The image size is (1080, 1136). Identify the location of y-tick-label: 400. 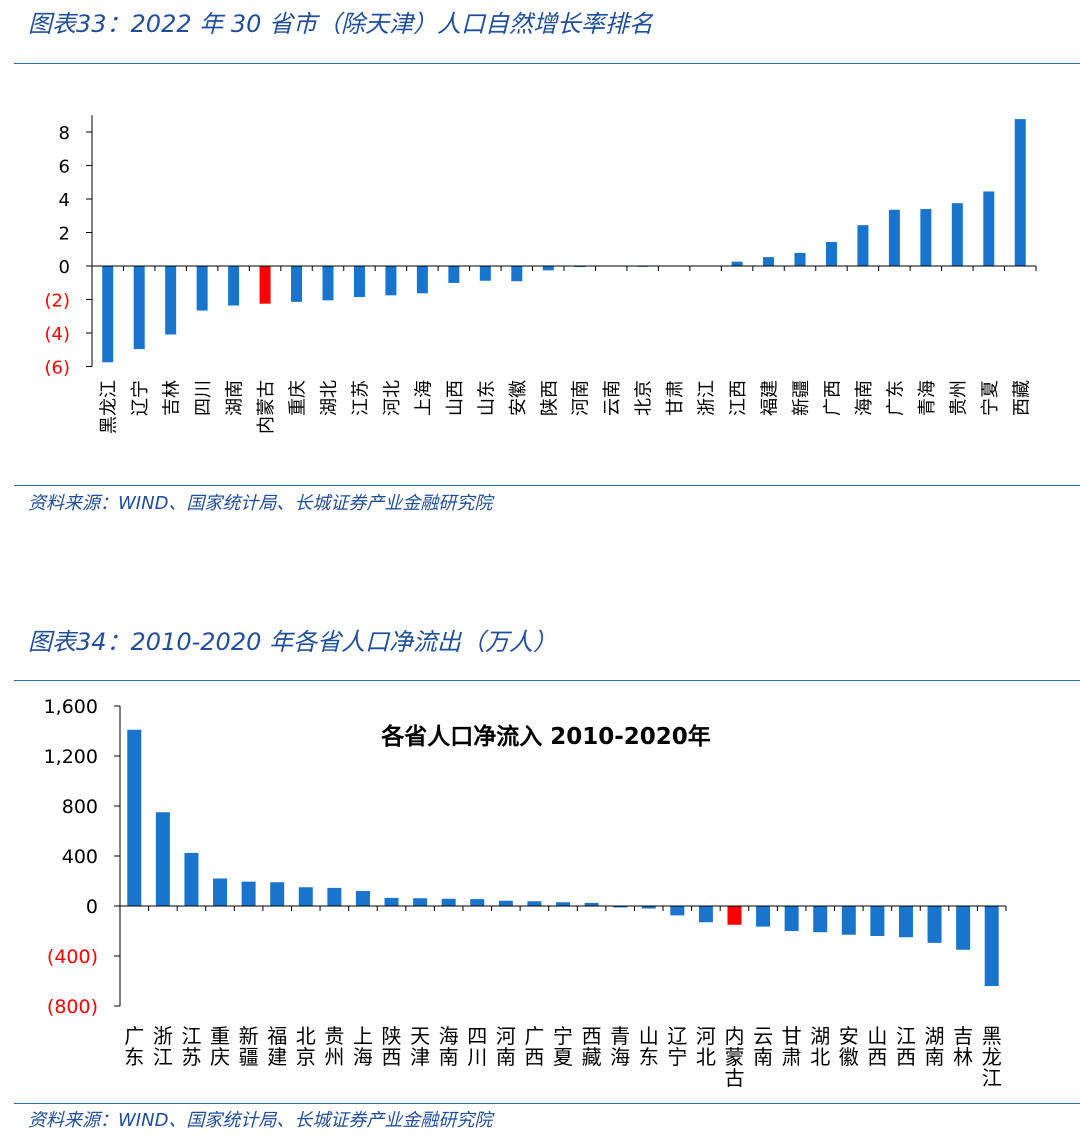
(80, 857).